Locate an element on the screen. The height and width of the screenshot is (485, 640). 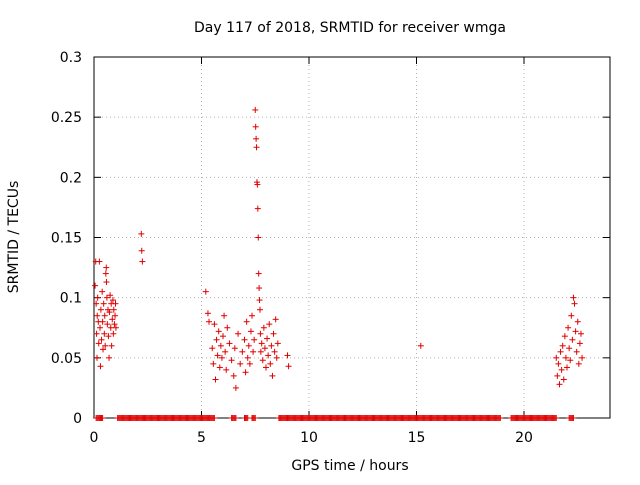
x-tick-label: 5 is located at coordinates (201, 438).